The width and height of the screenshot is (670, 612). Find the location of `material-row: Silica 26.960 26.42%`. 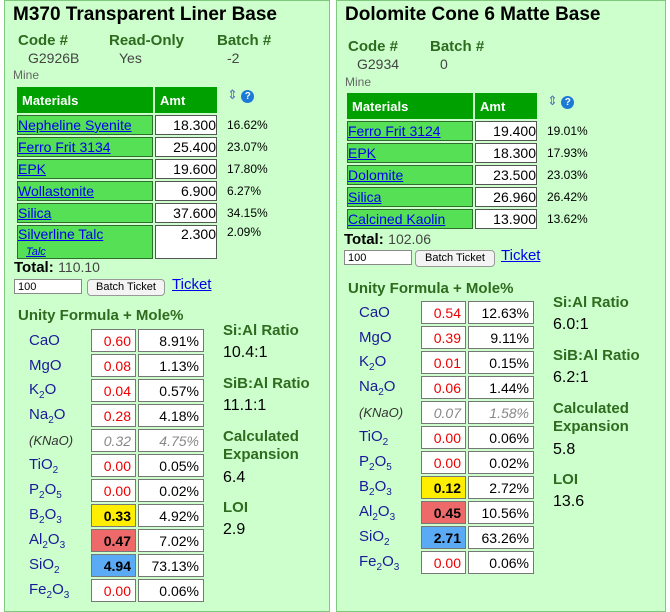

material-row: Silica 26.960 26.42% is located at coordinates (467, 197).